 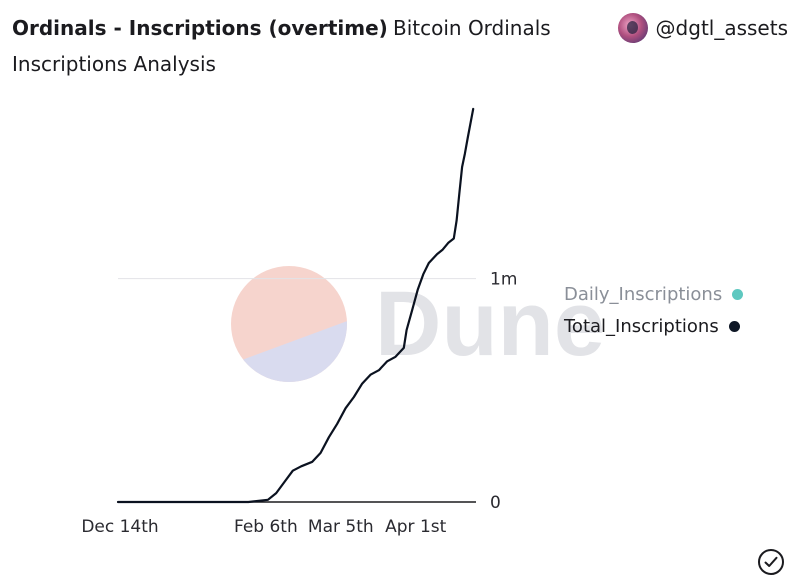 I want to click on legend-item-total-inscriptions: Total_Inscriptions, so click(x=653, y=326).